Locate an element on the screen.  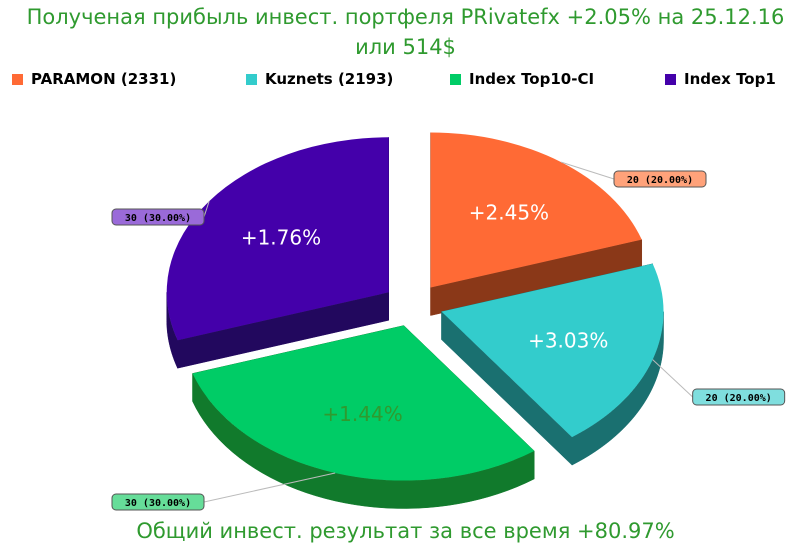
legend-swatch-paramon is located at coordinates (17, 79).